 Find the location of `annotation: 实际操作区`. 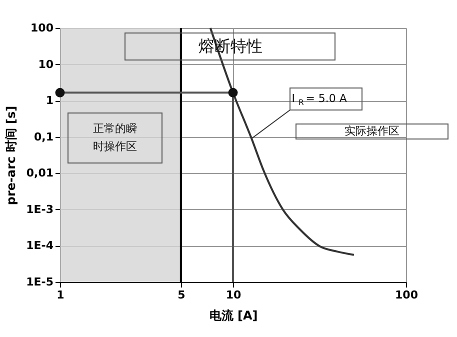

annotation: 实际操作区 is located at coordinates (372, 131).